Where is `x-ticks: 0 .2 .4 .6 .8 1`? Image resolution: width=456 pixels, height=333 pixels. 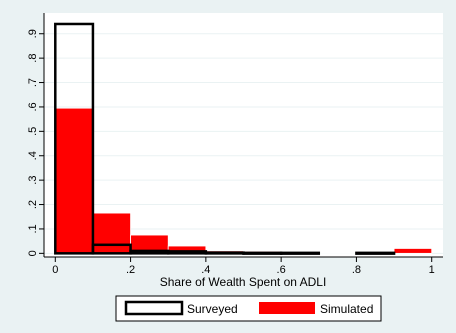 x-ticks: 0 .2 .4 .6 .8 1 is located at coordinates (243, 266).